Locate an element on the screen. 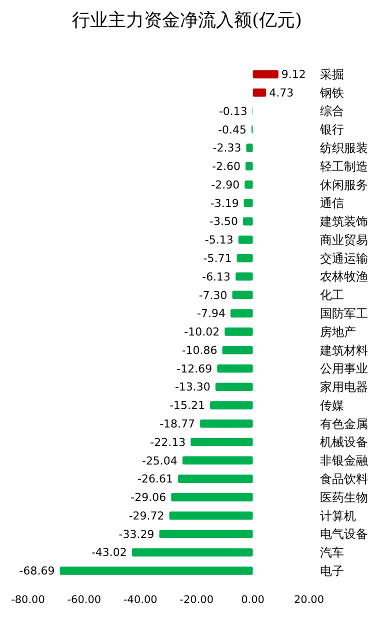 Image resolution: width=374 pixels, height=620 pixels. data-label: -7.30 is located at coordinates (213, 295).